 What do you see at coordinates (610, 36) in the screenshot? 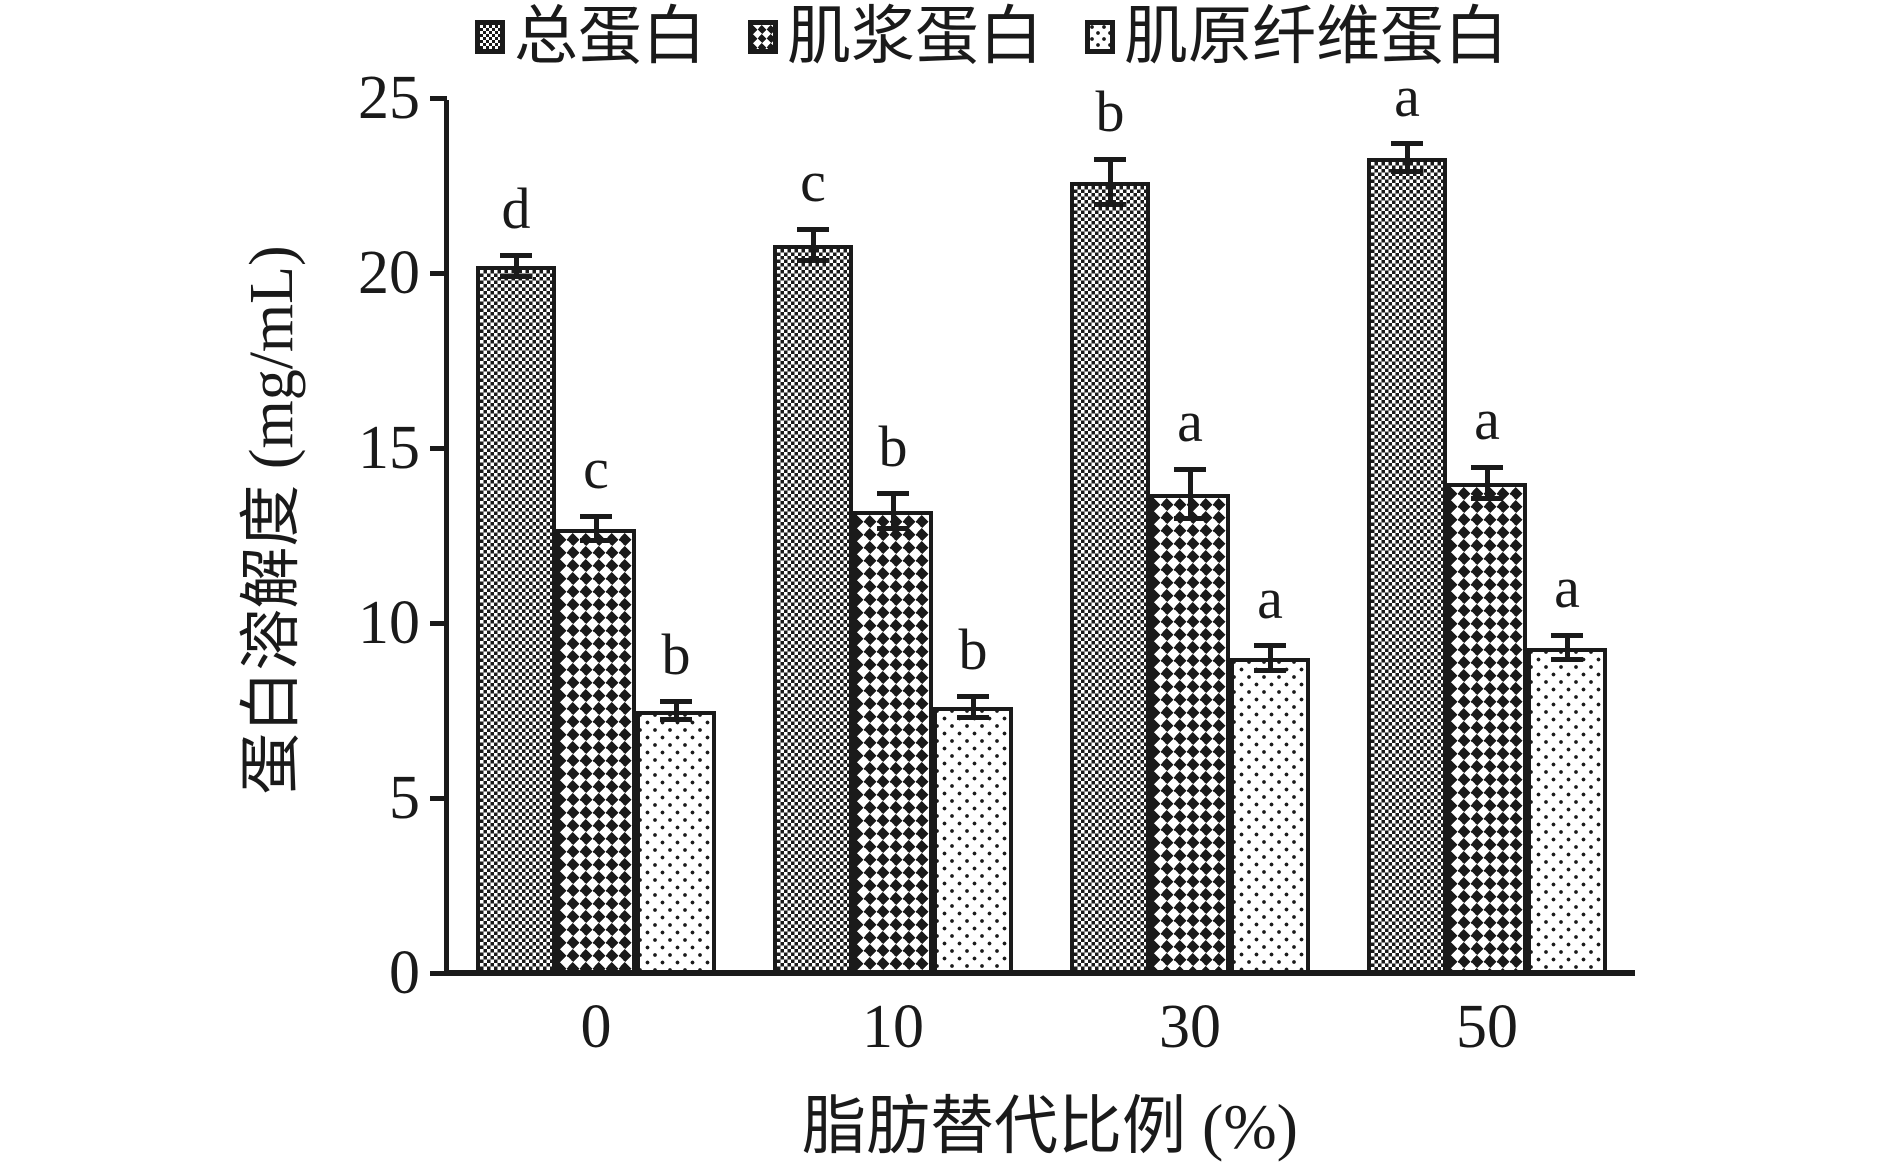
I see `legend-label-total-protein: 总蛋白` at bounding box center [610, 36].